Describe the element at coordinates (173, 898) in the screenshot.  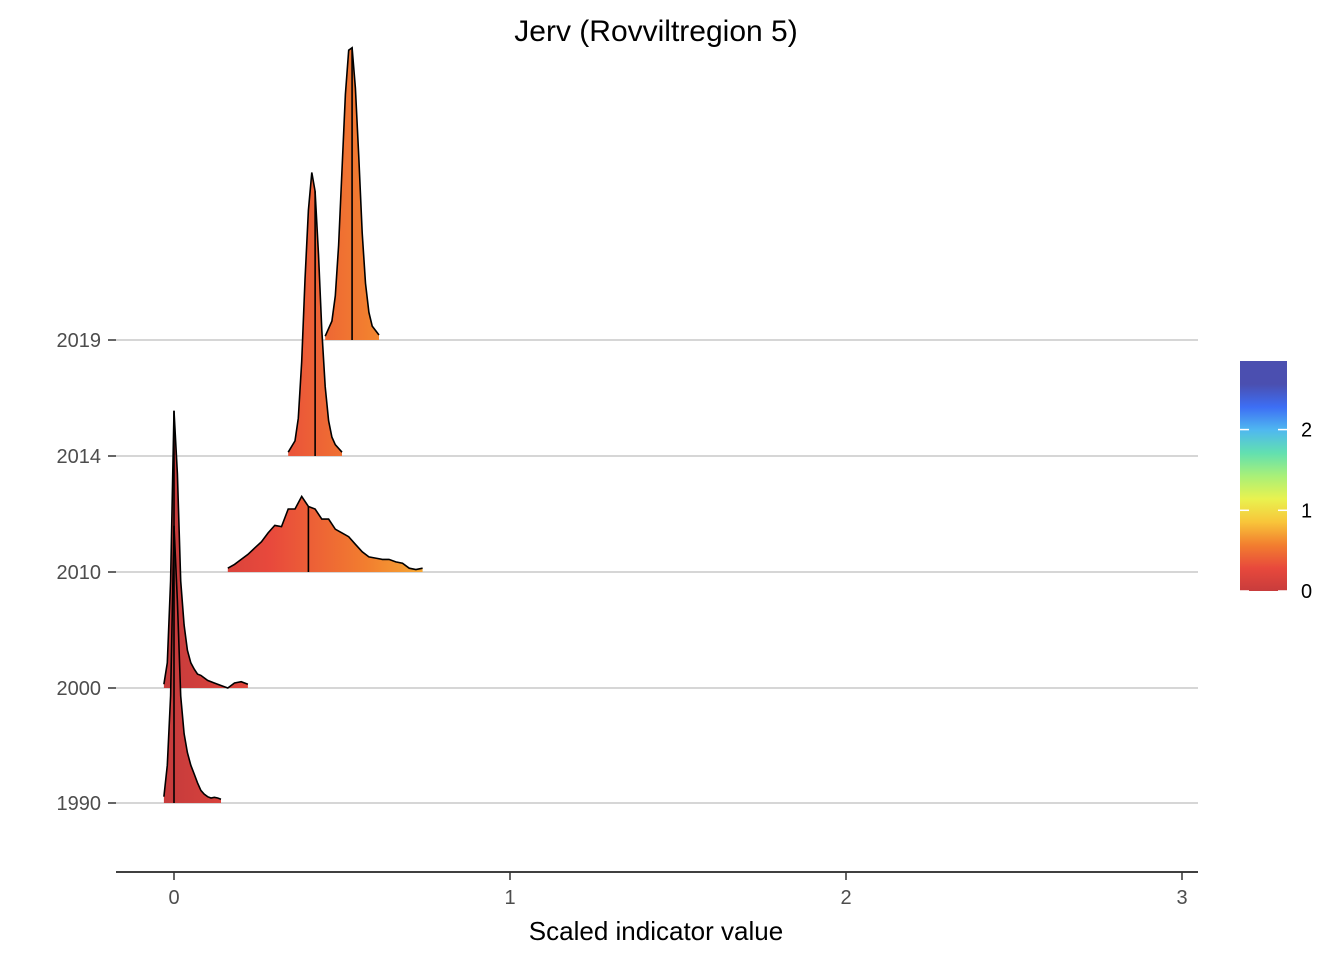
I see `x-tick-label-0: 0` at that location.